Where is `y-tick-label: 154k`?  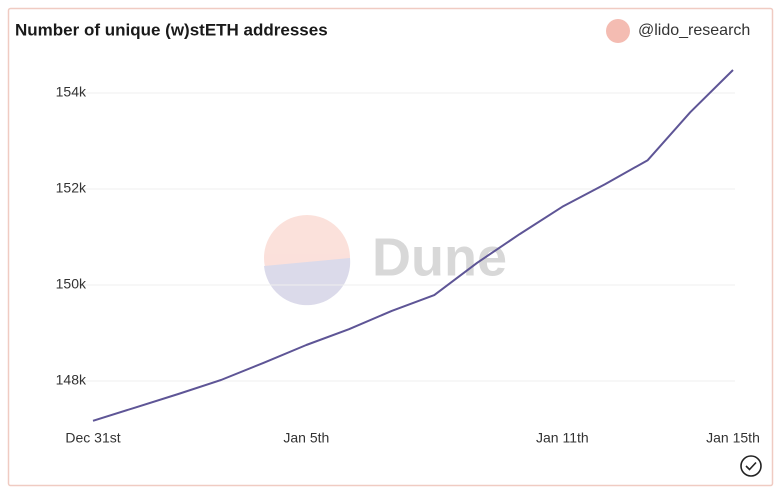 y-tick-label: 154k is located at coordinates (71, 92).